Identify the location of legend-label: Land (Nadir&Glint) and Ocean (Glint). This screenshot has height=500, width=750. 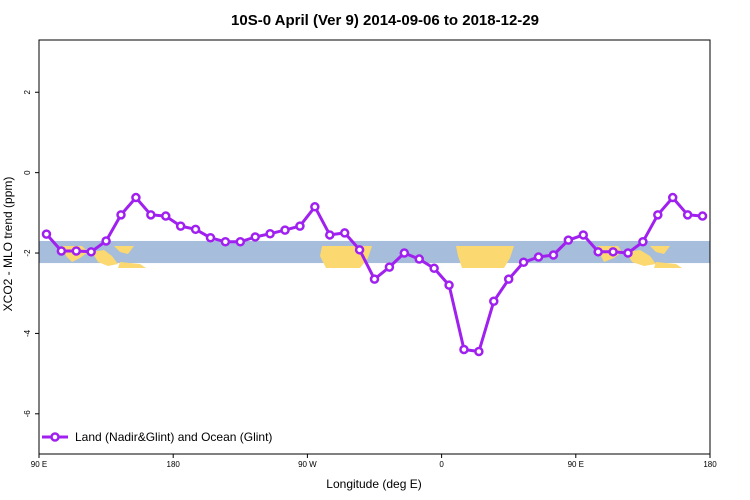
(173, 437).